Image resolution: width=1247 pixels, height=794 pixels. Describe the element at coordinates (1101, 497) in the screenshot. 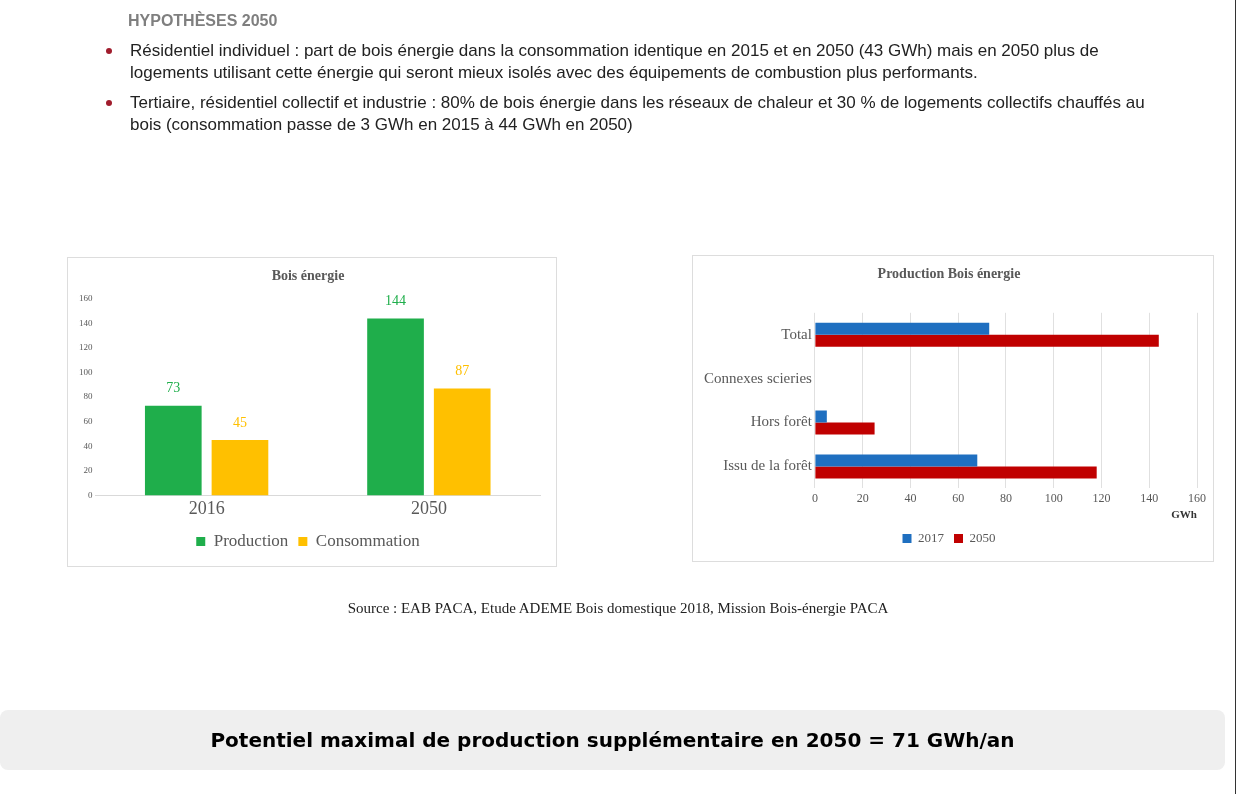

I see `x-tick-label: 120` at that location.